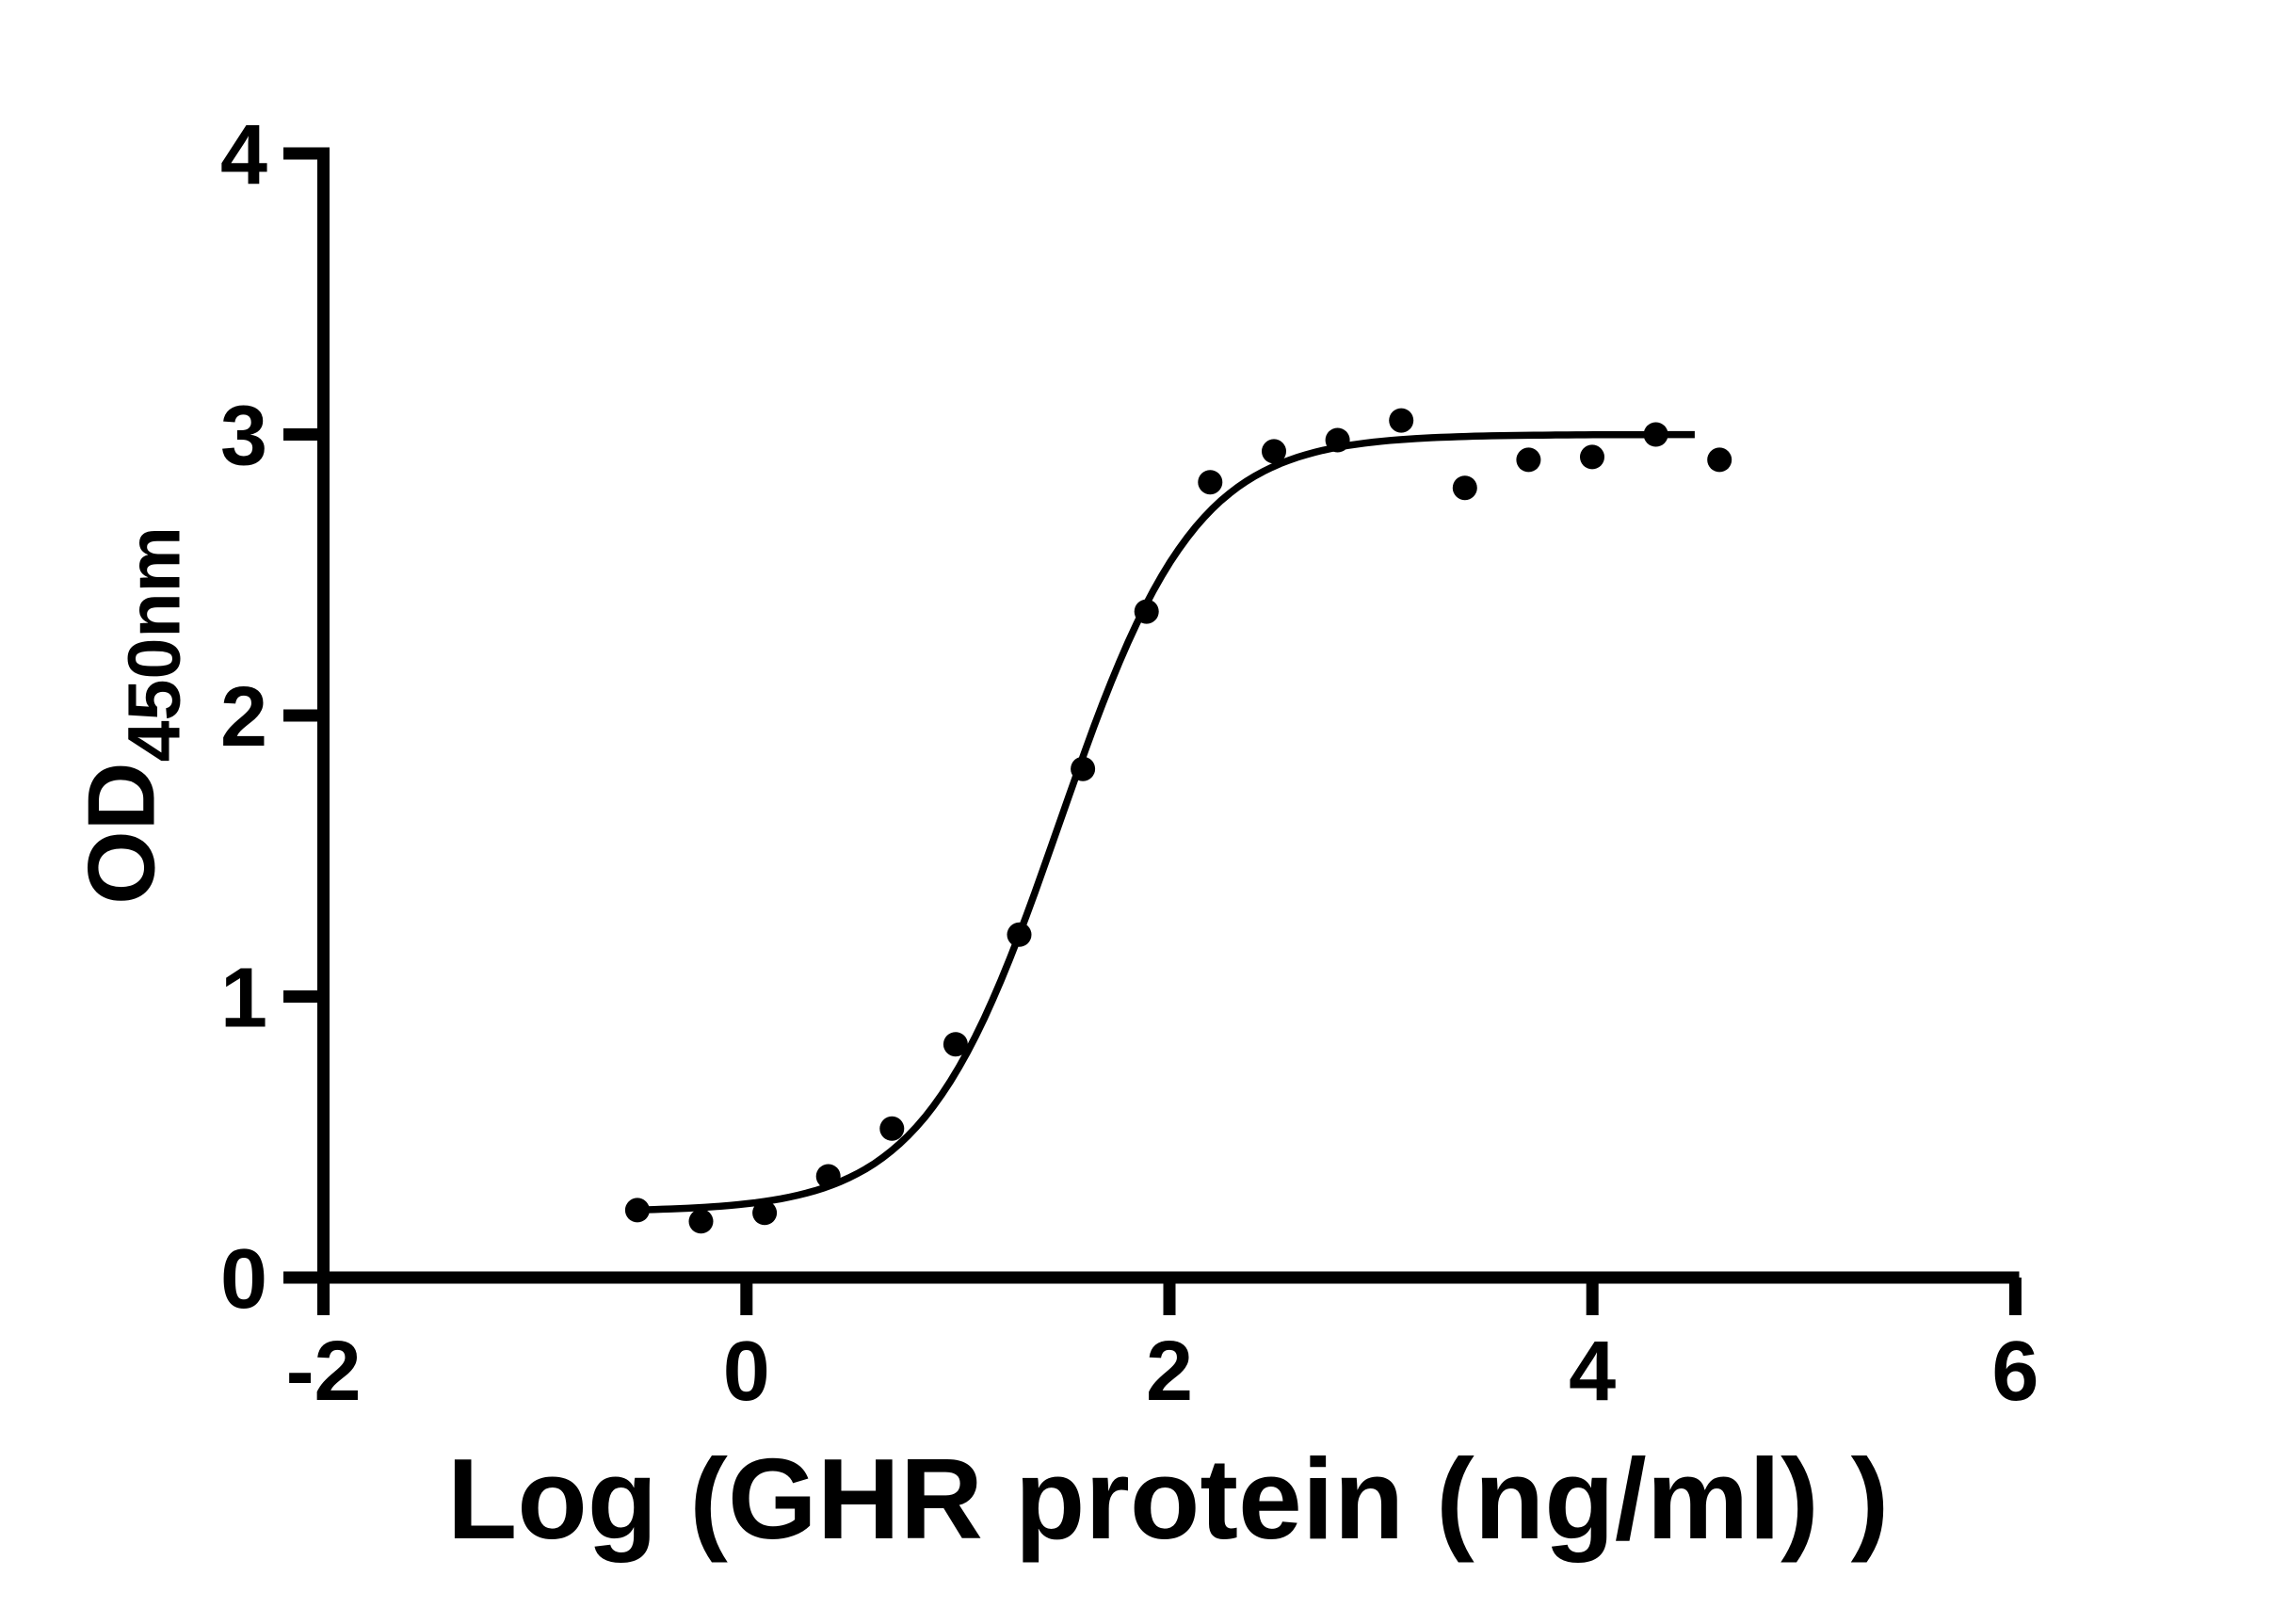 The width and height of the screenshot is (2272, 1624). I want to click on y-tick-label: 4, so click(243, 155).